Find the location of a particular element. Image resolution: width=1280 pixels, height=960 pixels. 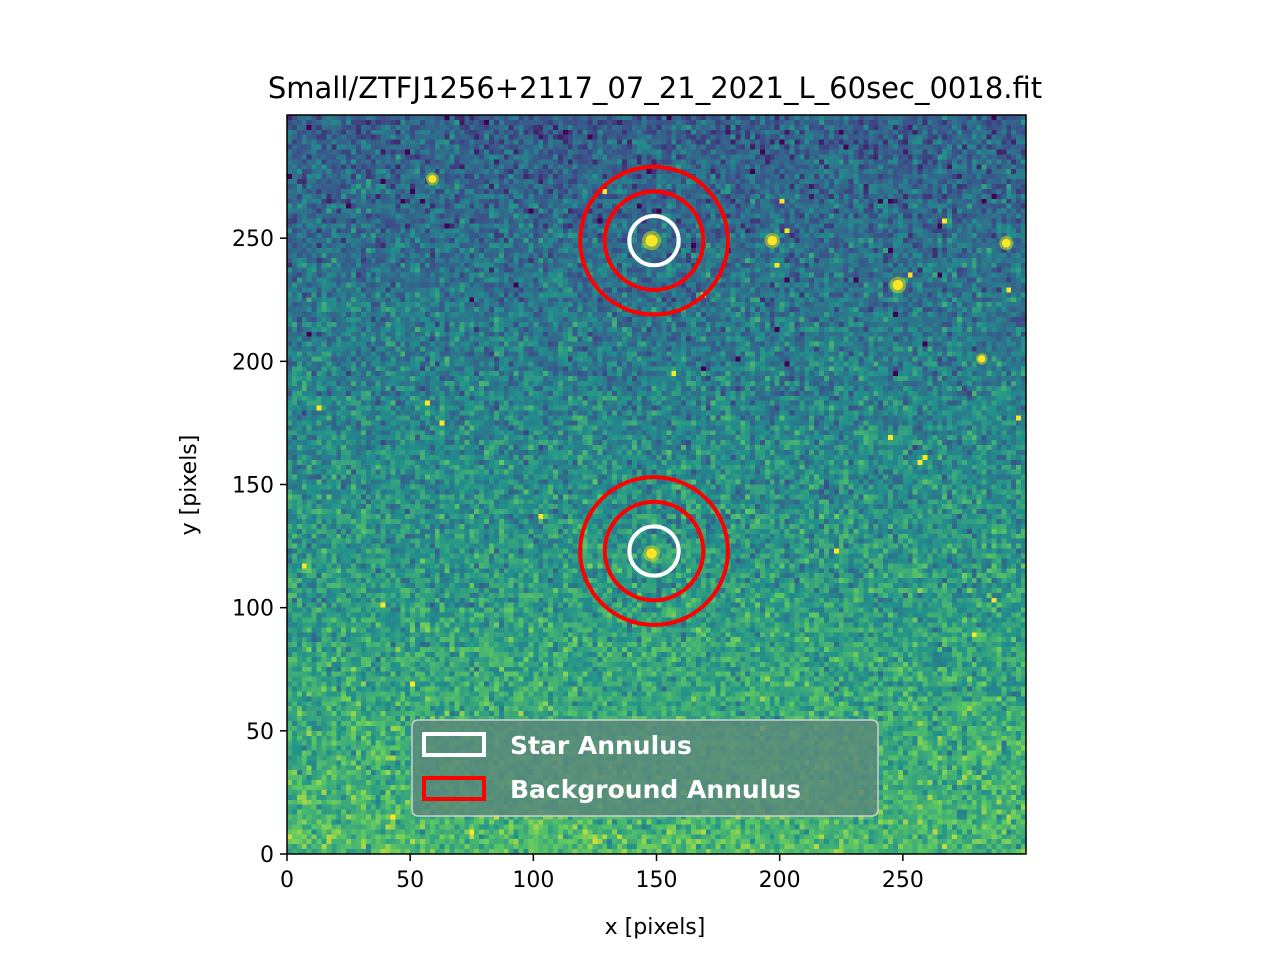

legend-swatch-star-annulus is located at coordinates (454, 744).